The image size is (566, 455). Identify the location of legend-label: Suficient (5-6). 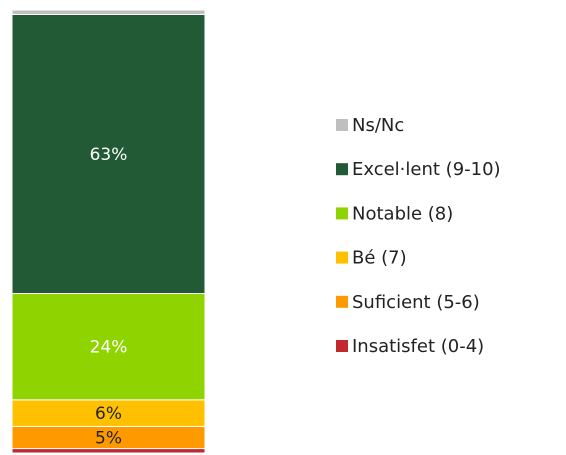
(416, 302).